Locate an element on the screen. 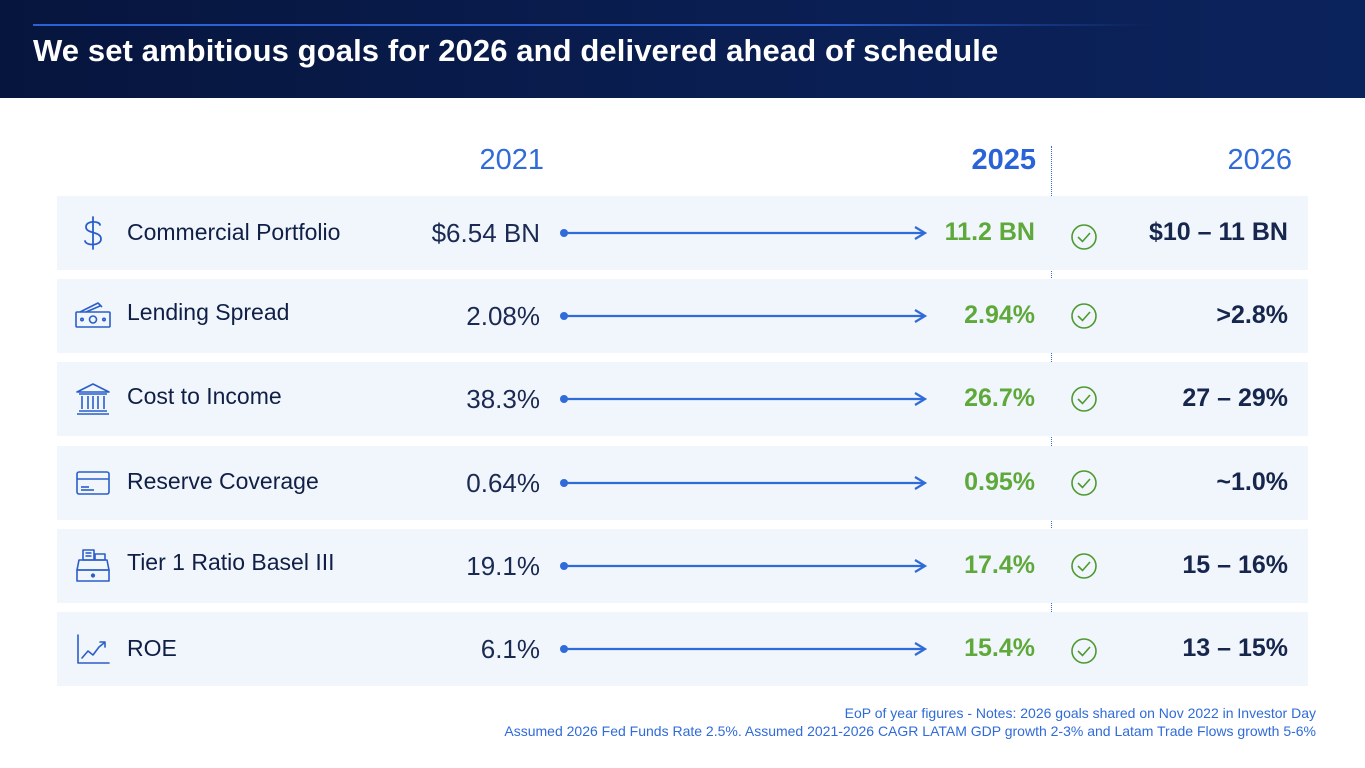 The width and height of the screenshot is (1365, 768). metric-label: Lending Spread is located at coordinates (208, 312).